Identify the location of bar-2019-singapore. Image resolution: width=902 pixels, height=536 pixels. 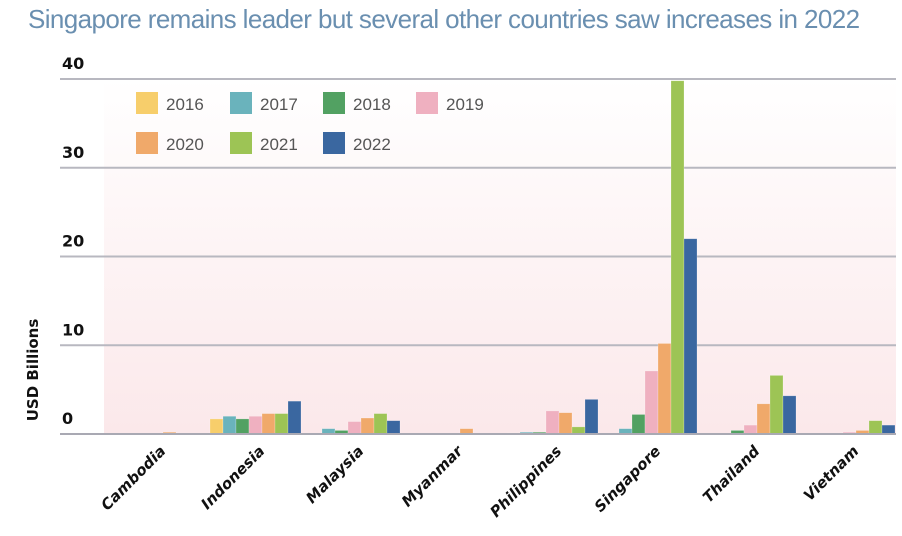
(651, 402).